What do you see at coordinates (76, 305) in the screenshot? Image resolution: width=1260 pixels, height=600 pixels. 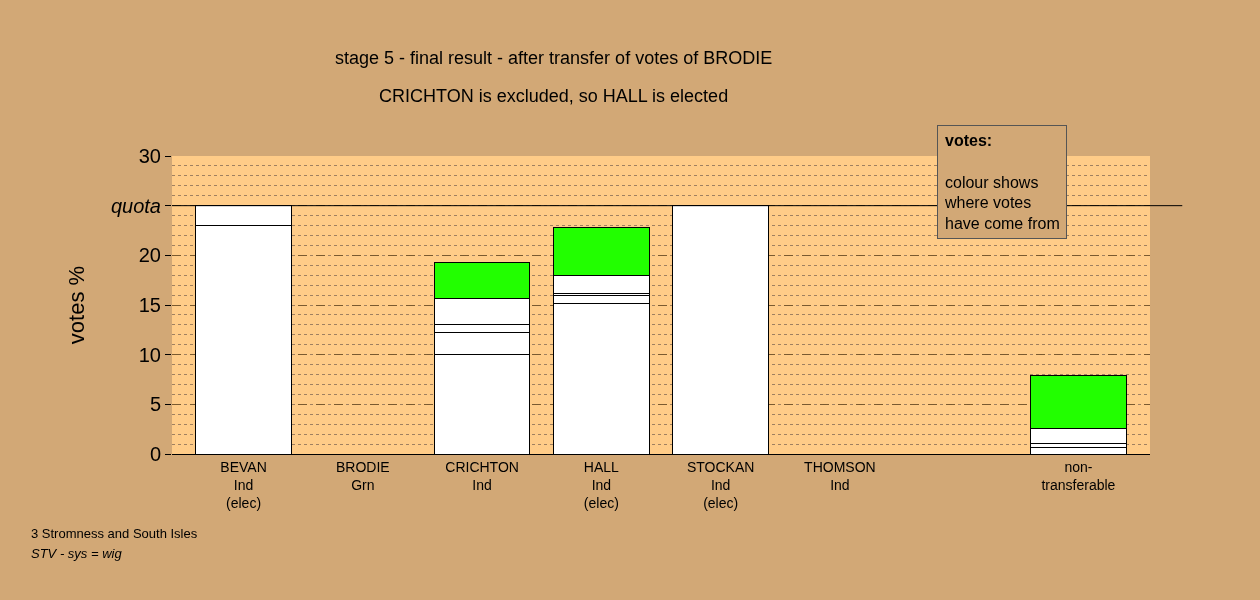 I see `y-axis-title: votes %` at bounding box center [76, 305].